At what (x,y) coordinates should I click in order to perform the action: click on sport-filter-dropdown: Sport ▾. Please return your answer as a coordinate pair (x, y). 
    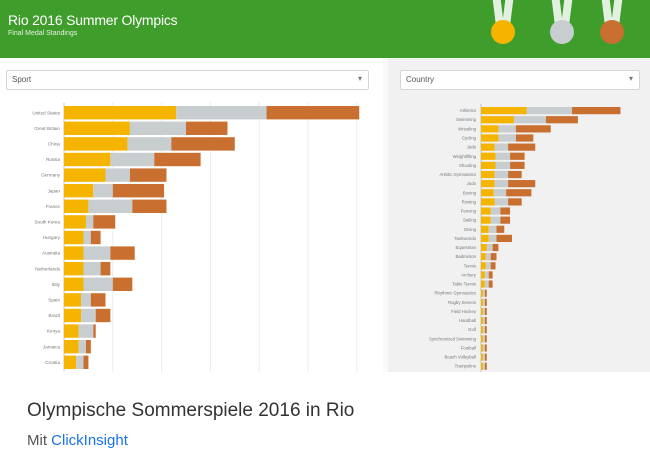
    Looking at the image, I should click on (187, 80).